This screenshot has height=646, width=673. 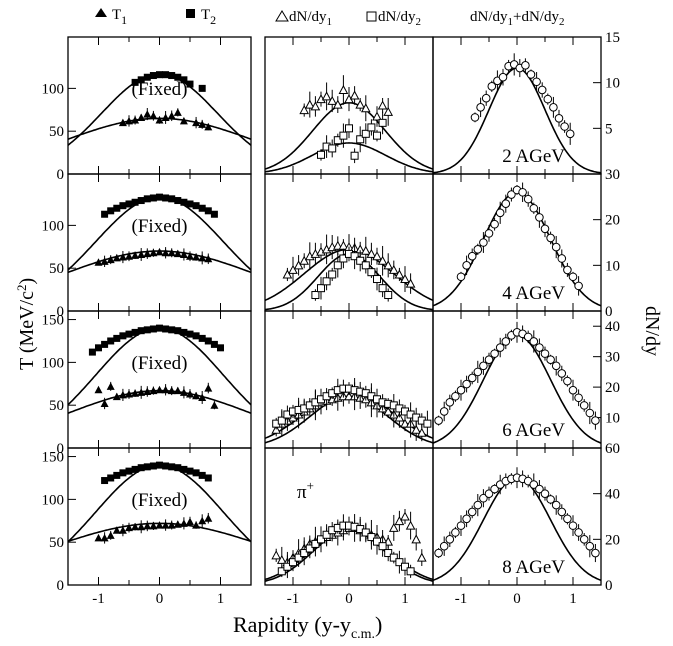 What do you see at coordinates (612, 495) in the screenshot?
I see `y-tick-label: 40` at bounding box center [612, 495].